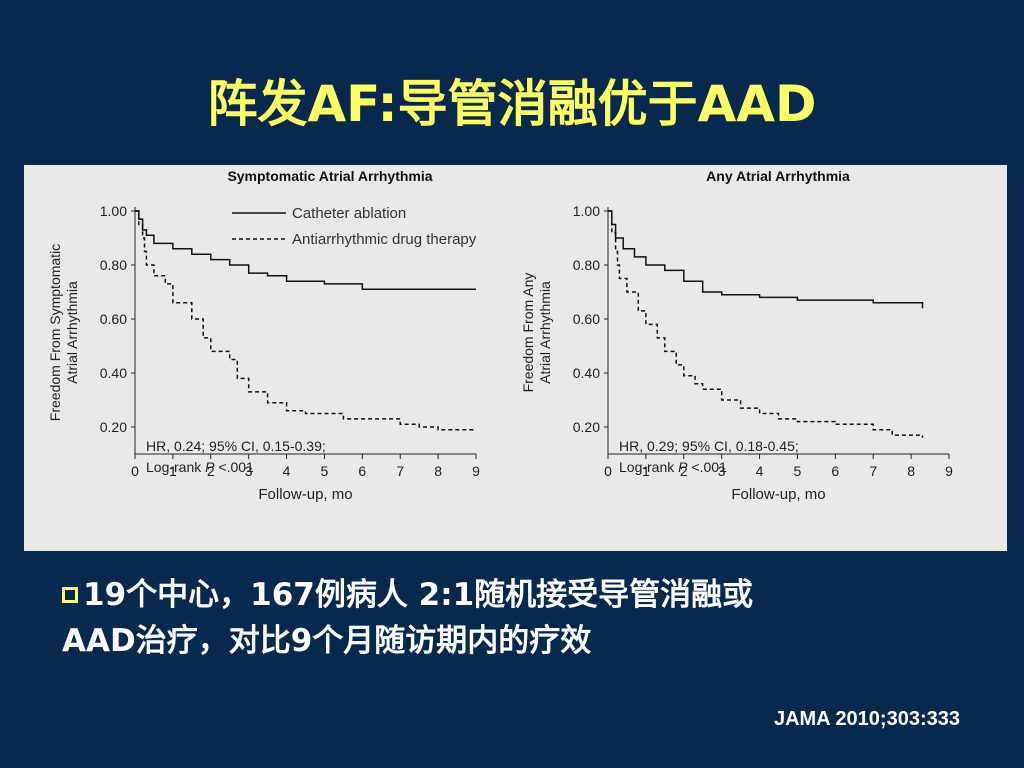 This screenshot has width=1024, height=768. Describe the element at coordinates (400, 471) in the screenshot. I see `chart1-x-tick-label: 7` at that location.